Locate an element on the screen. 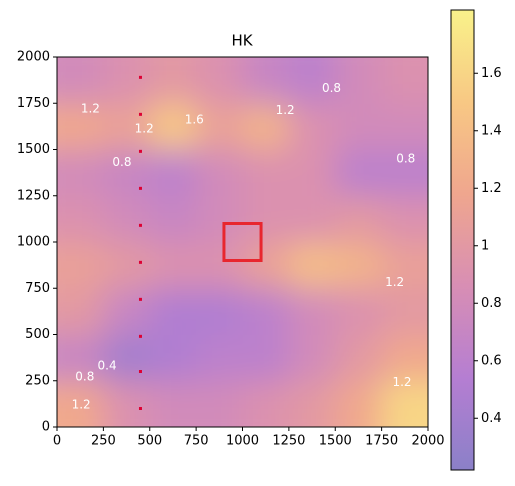 This screenshot has width=515, height=486. highlight-box is located at coordinates (242, 242).